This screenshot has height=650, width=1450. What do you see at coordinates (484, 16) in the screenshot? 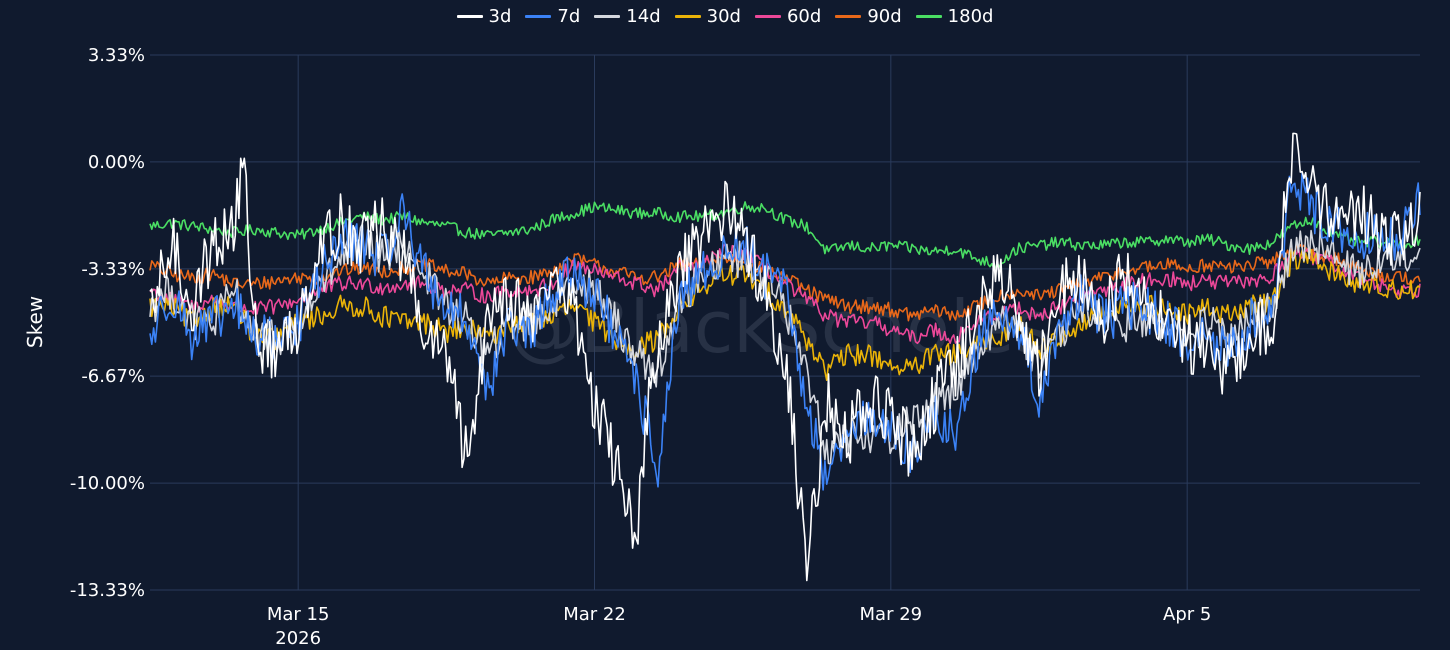
I see `legend-item-3d: 3d` at bounding box center [484, 16].